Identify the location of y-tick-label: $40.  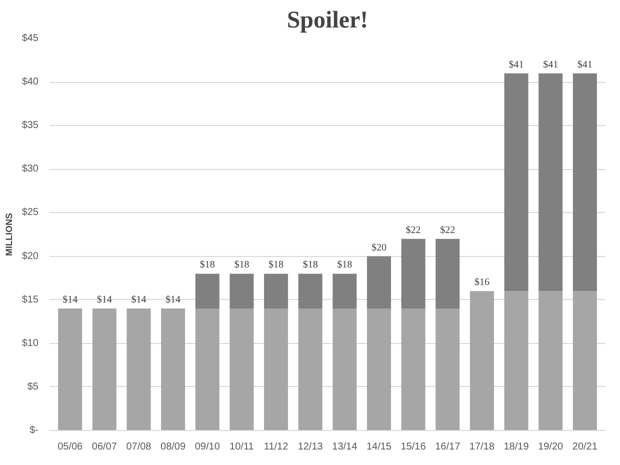
(30, 82).